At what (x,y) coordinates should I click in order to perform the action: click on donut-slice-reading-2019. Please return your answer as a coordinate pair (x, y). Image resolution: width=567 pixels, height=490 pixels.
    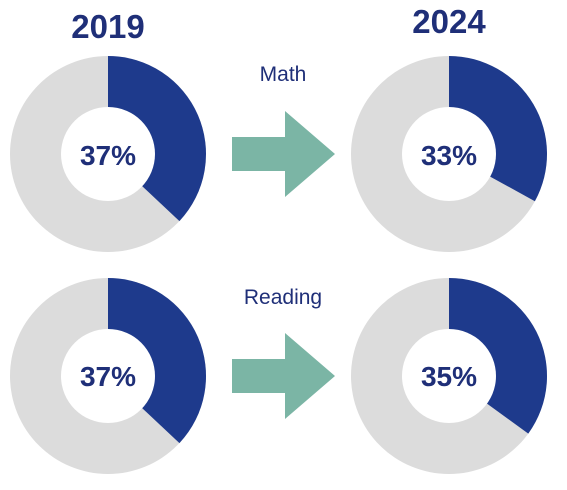
    Looking at the image, I should click on (157, 361).